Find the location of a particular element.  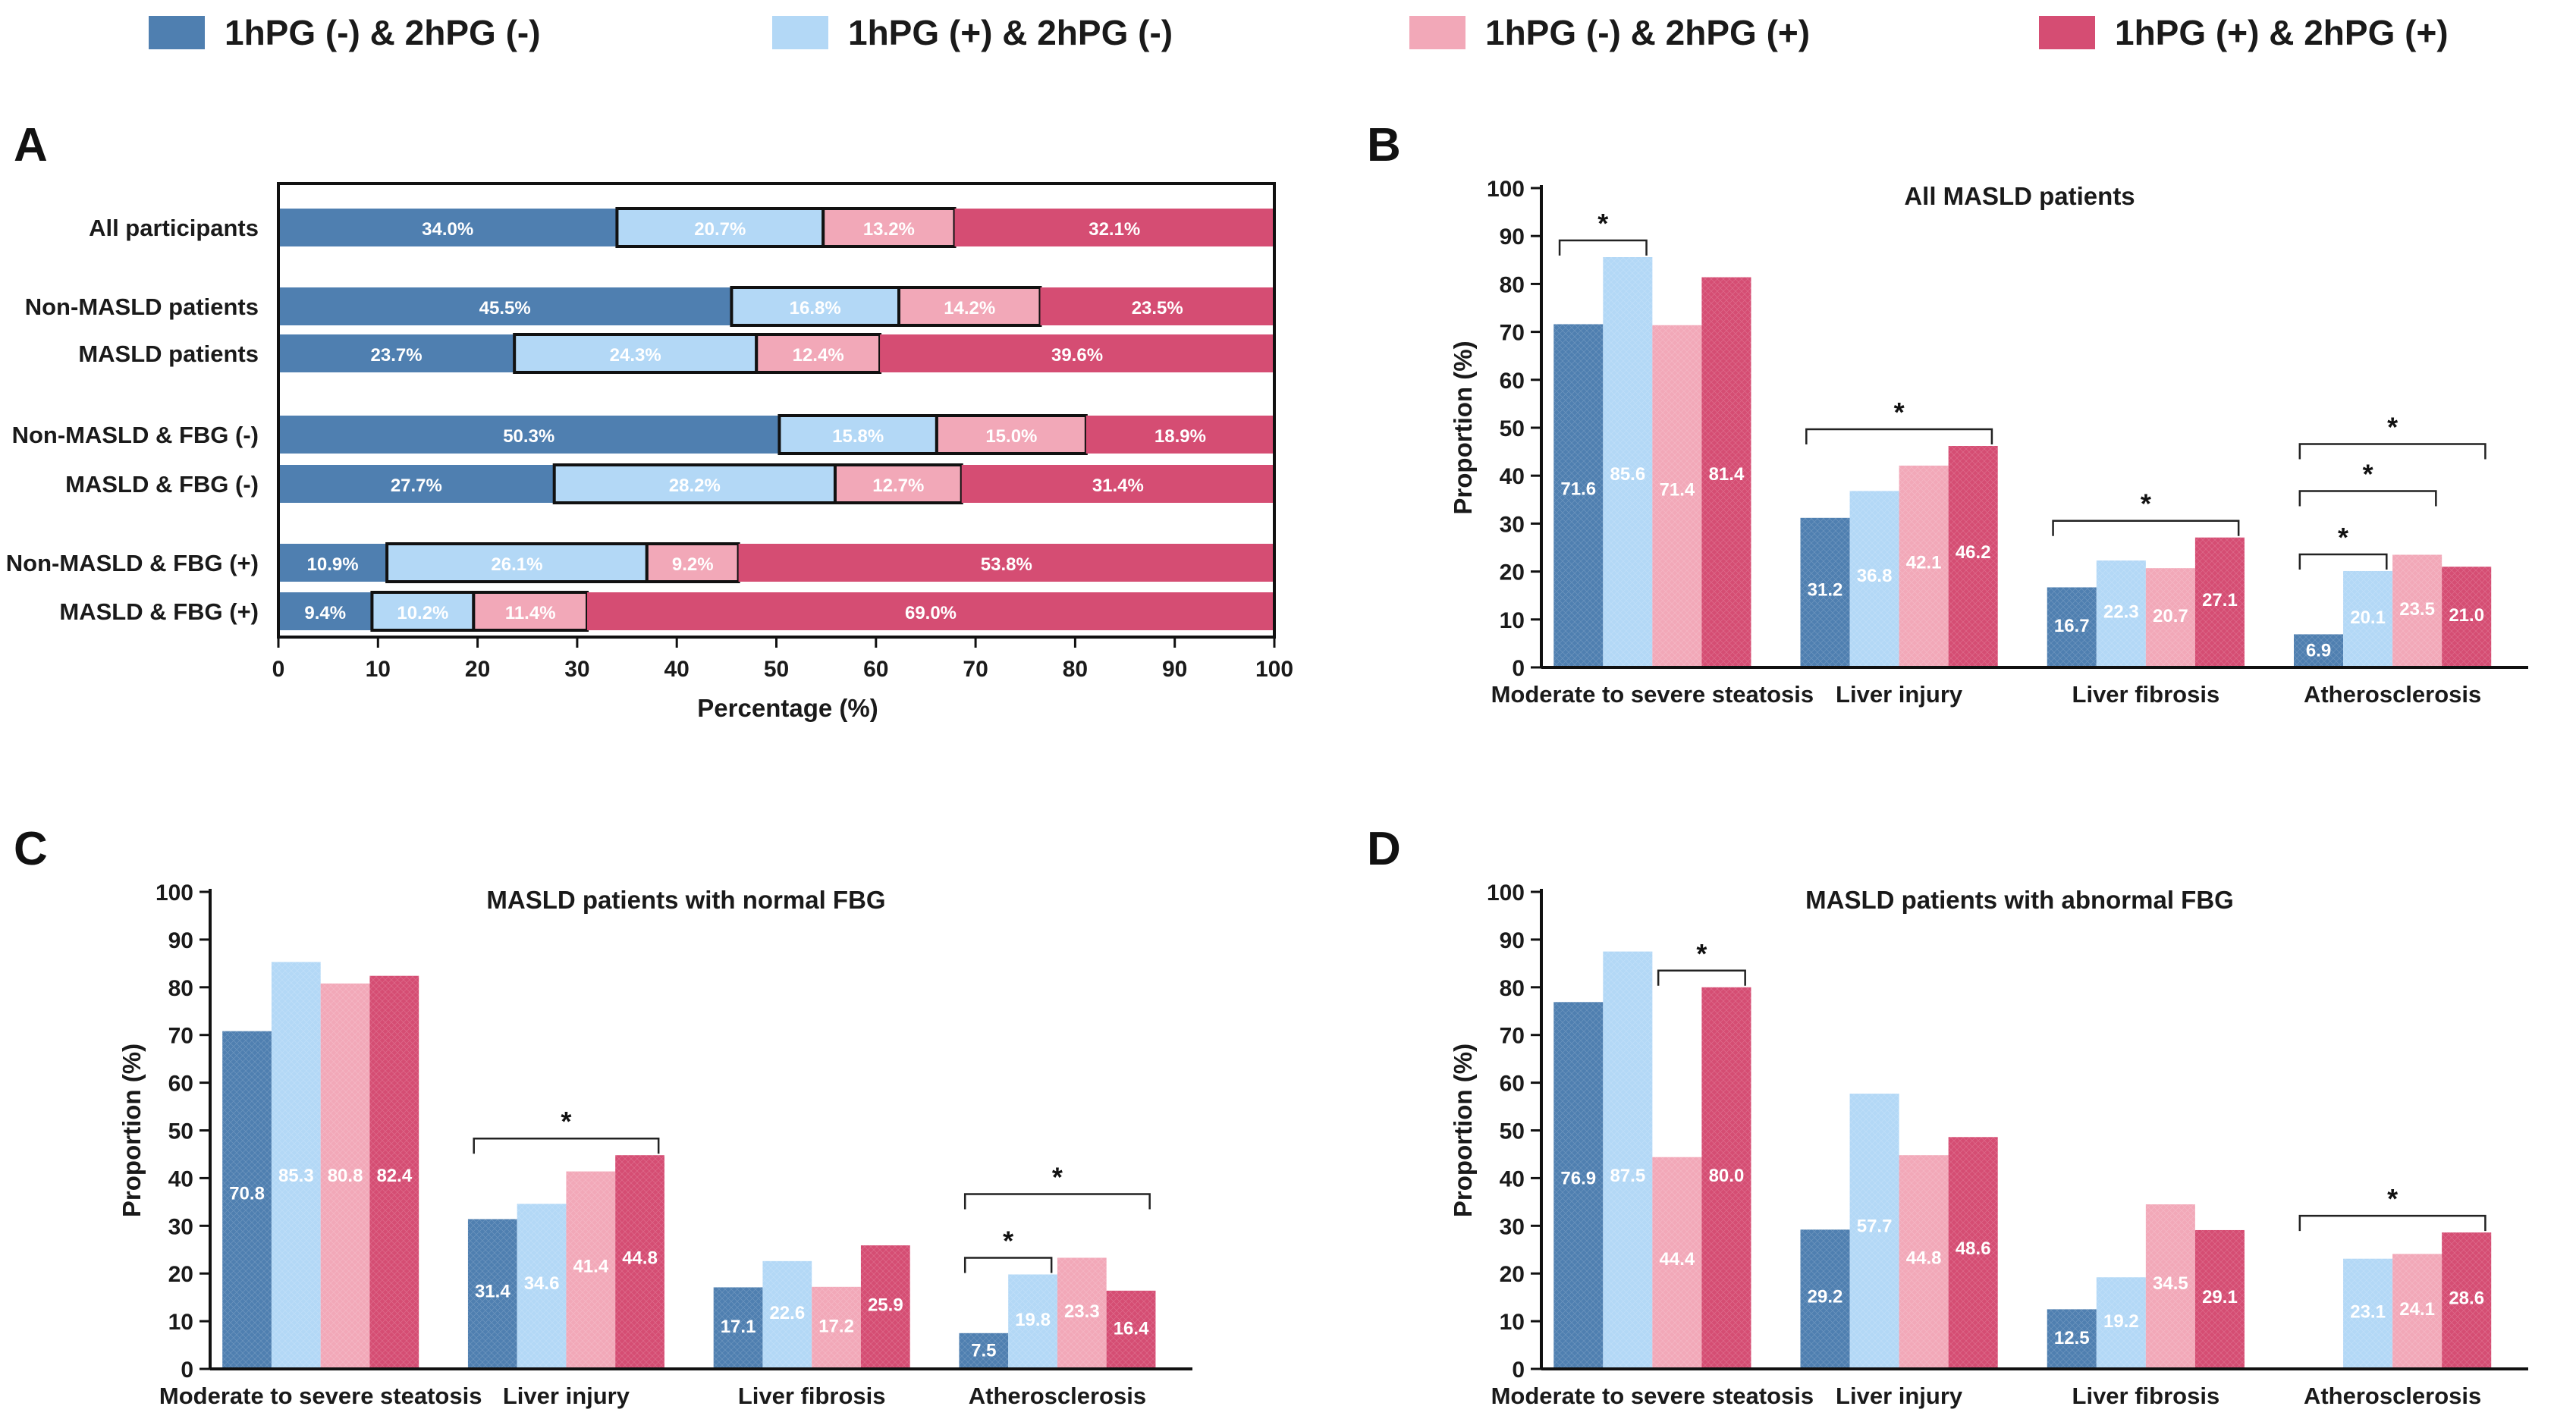

segment-label: 12.7% is located at coordinates (898, 486).